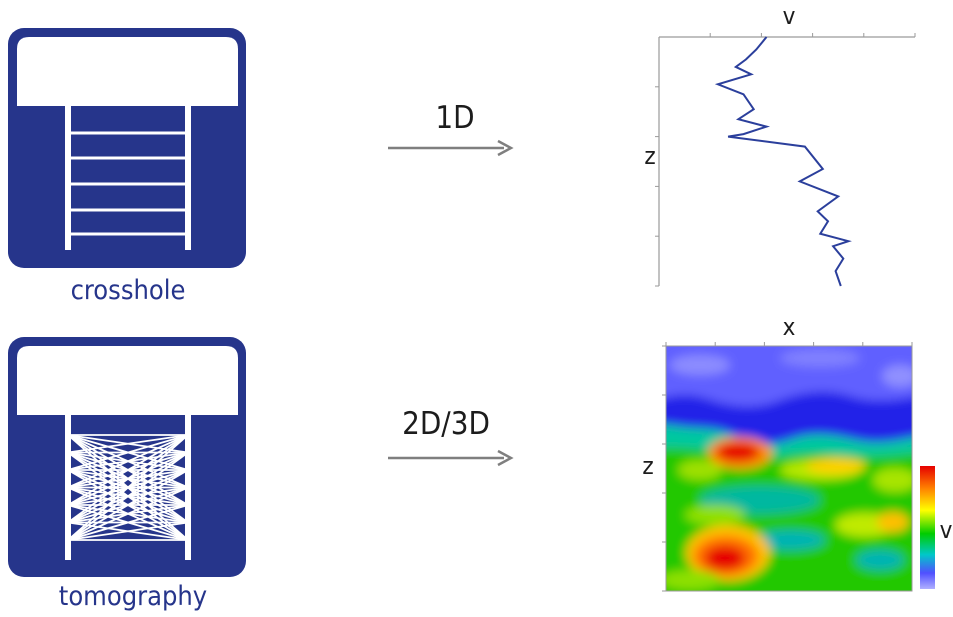 The height and width of the screenshot is (617, 953). Describe the element at coordinates (789, 327) in the screenshot. I see `heatmap-x-axis-label: x` at that location.